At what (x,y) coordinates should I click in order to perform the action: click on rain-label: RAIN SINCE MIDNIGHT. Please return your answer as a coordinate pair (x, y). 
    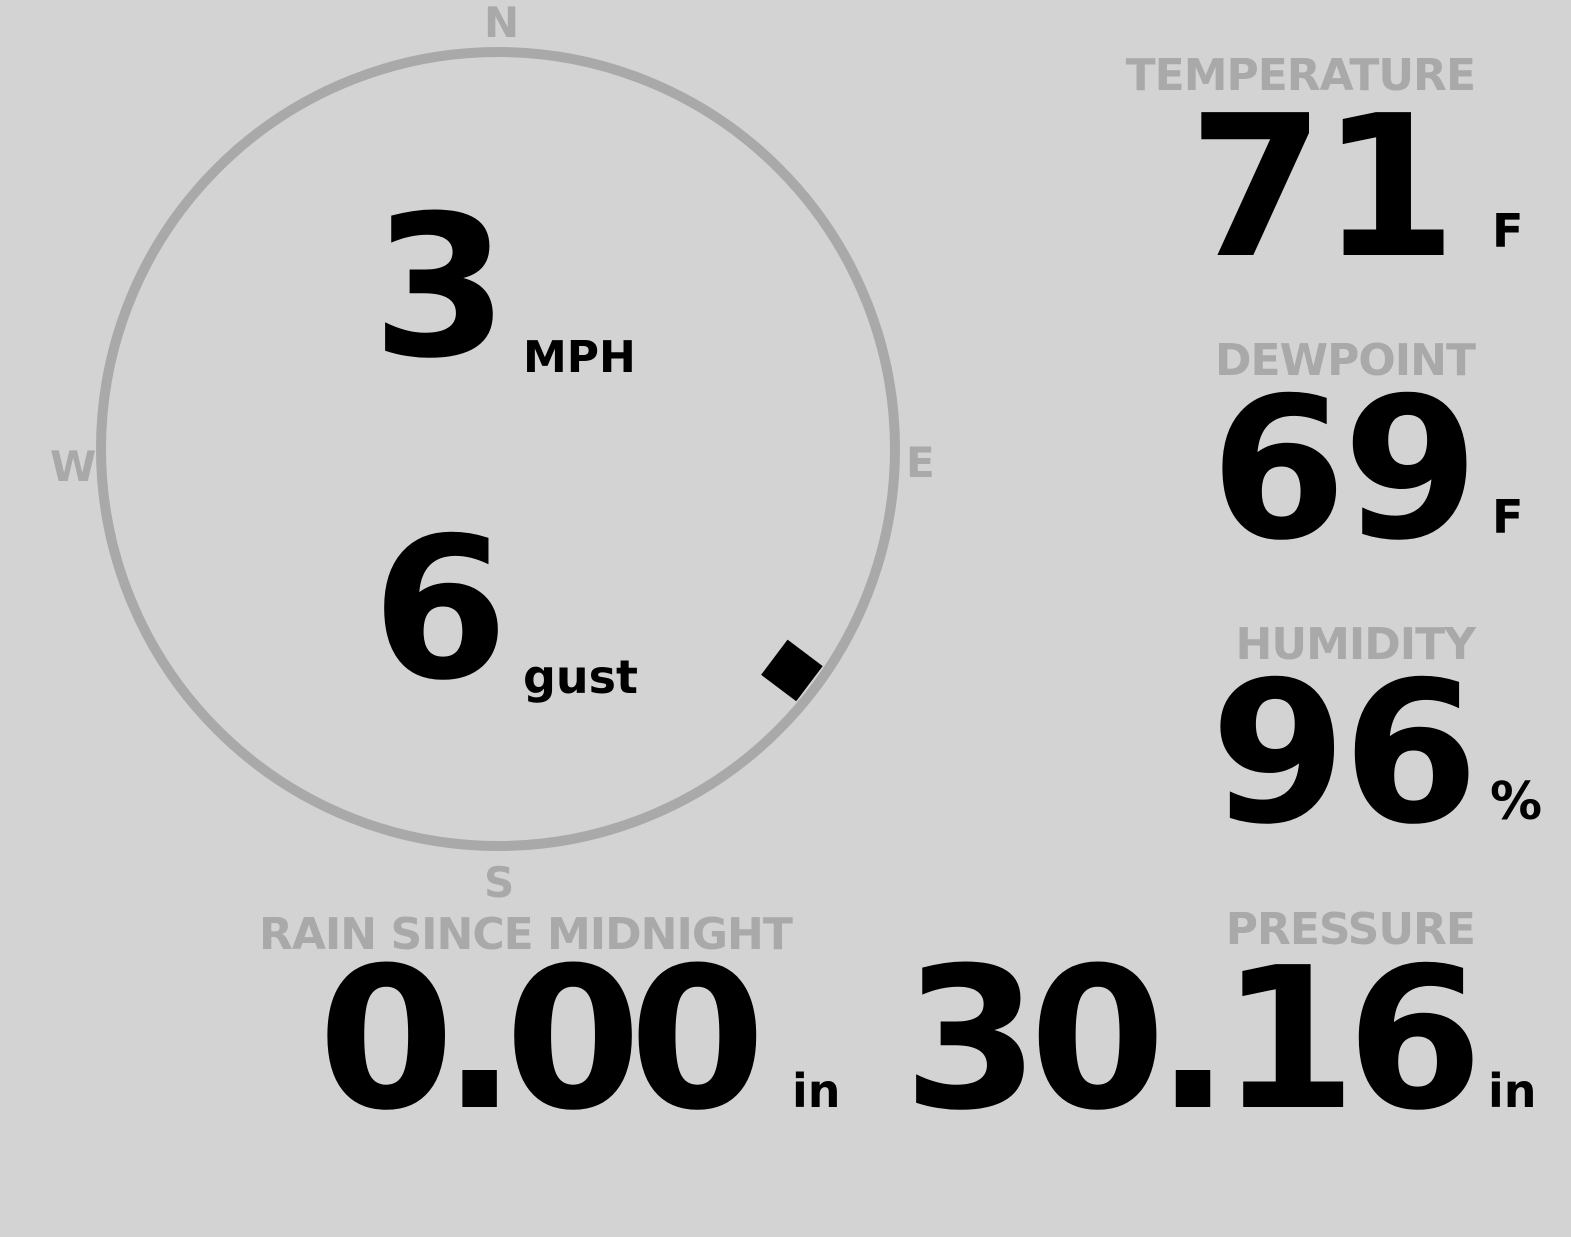
    Looking at the image, I should click on (526, 934).